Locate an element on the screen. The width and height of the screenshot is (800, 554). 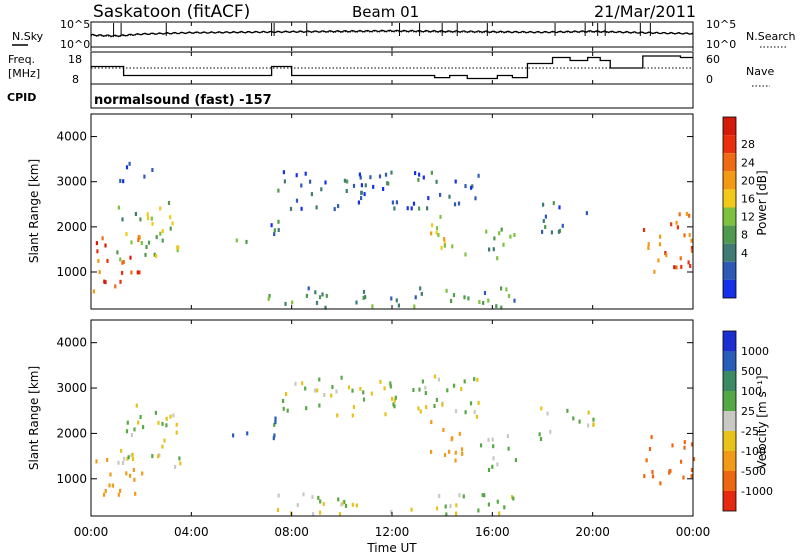
noise-tick-left-bottom: 10^0 is located at coordinates (75, 44).